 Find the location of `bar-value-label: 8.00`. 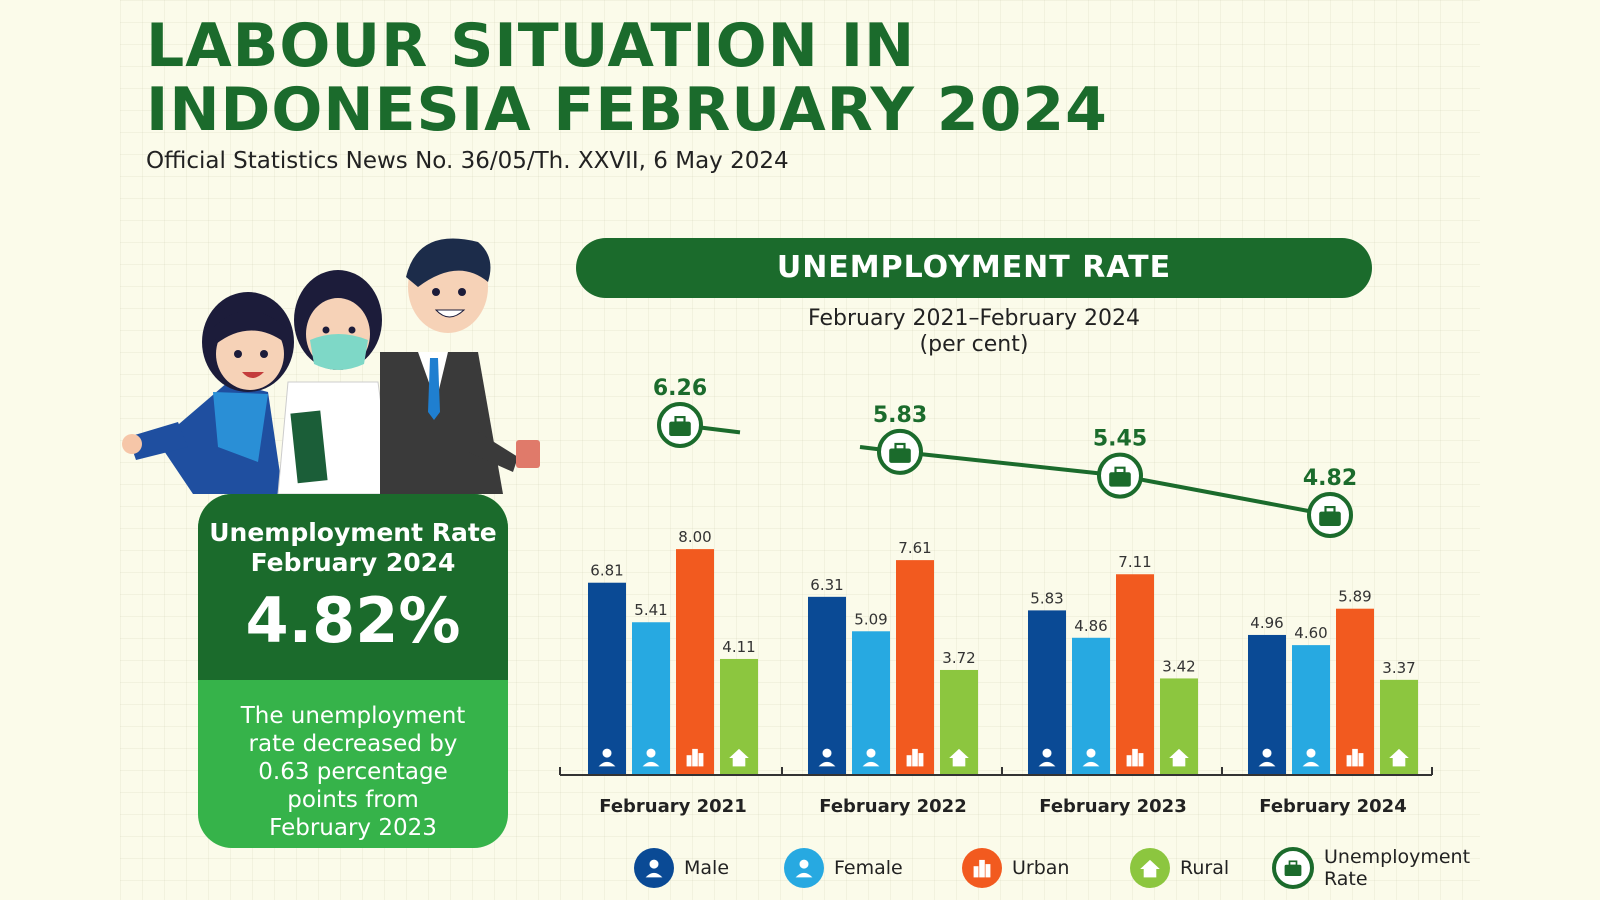

bar-value-label: 8.00 is located at coordinates (694, 537).